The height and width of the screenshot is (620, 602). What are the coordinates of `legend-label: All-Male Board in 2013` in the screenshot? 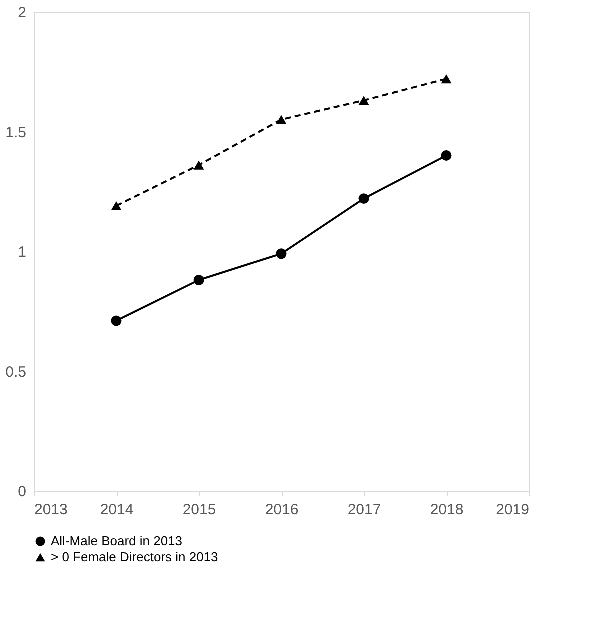 It's located at (117, 541).